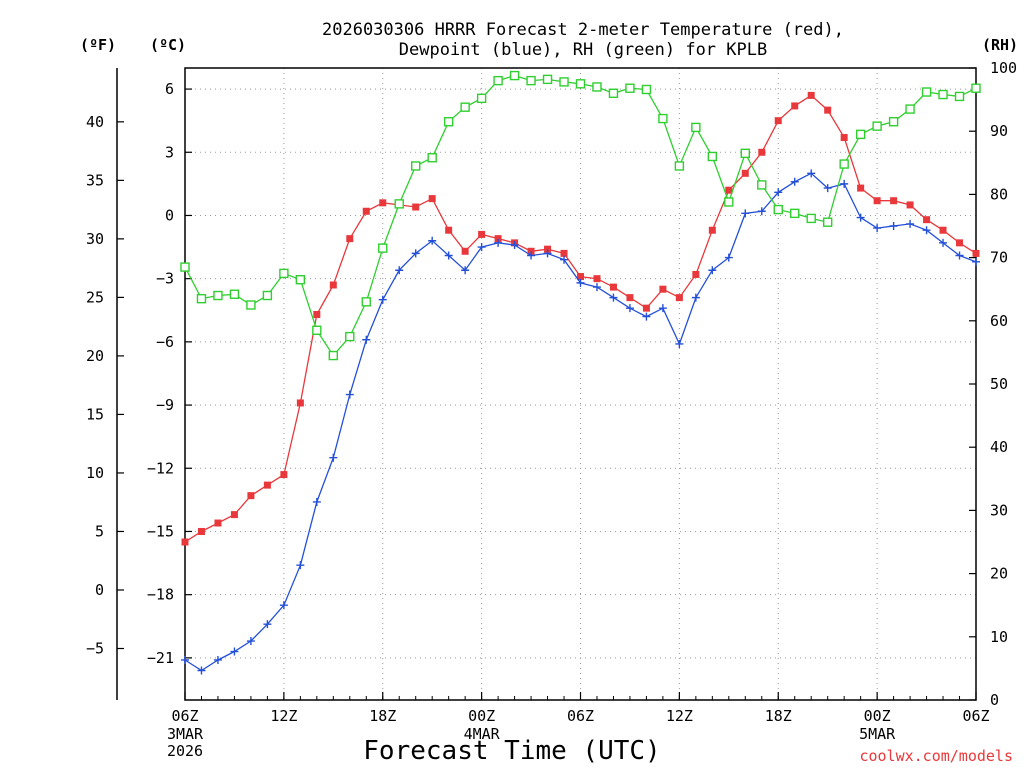 The height and width of the screenshot is (768, 1024). I want to click on celsius-tick-label: 6, so click(169, 89).